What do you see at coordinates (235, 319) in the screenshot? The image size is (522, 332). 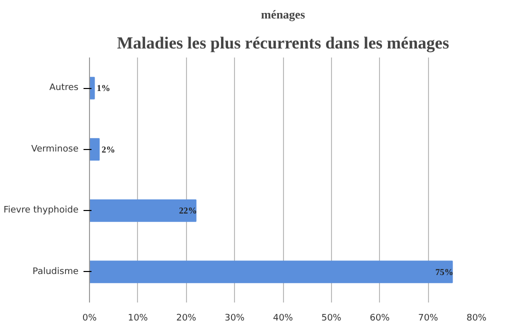 I see `x-tick-label: 30%` at bounding box center [235, 319].